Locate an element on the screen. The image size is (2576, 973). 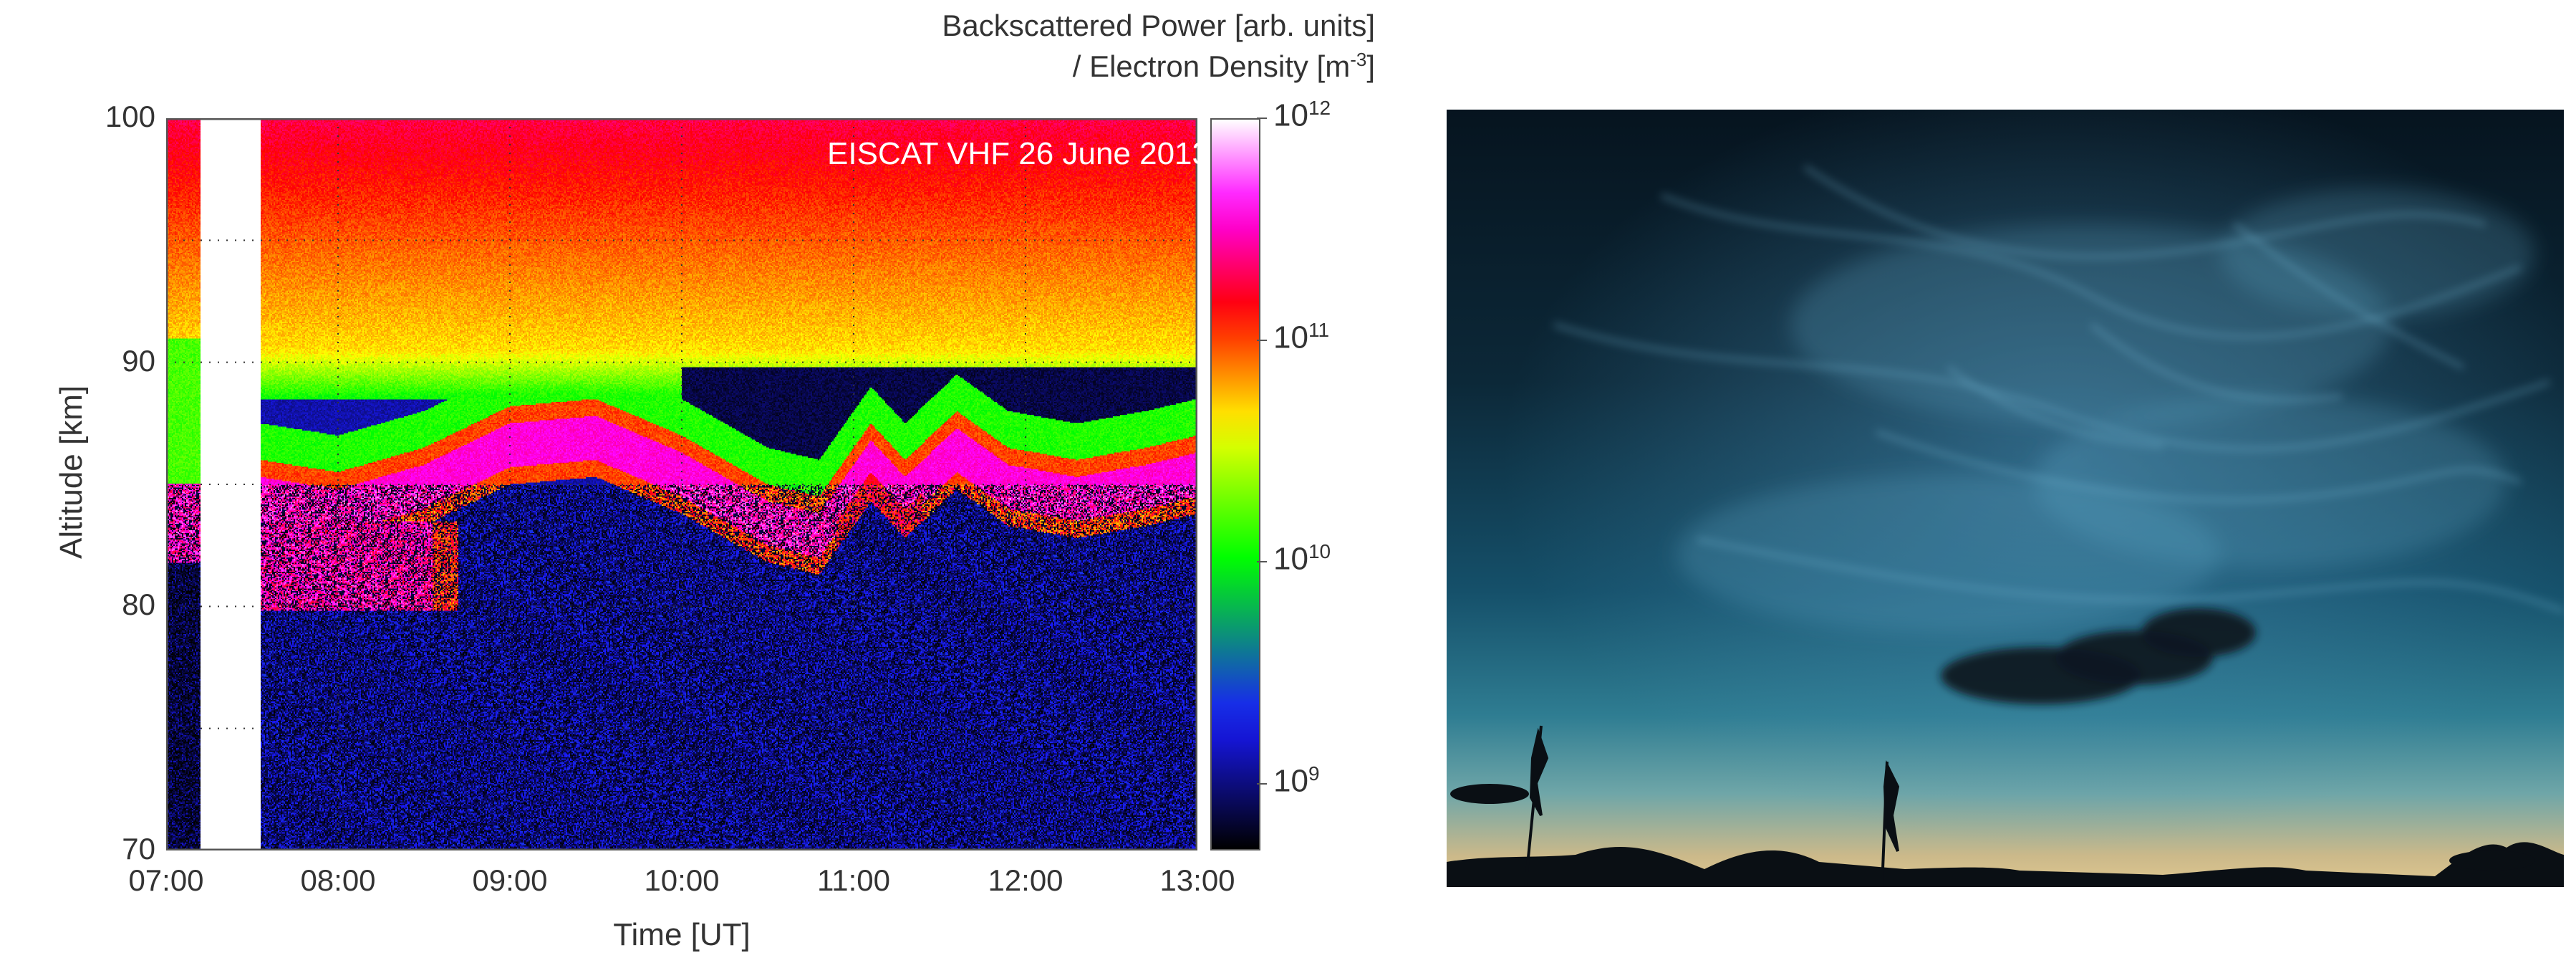
y-tick-label: 100 is located at coordinates (130, 117).